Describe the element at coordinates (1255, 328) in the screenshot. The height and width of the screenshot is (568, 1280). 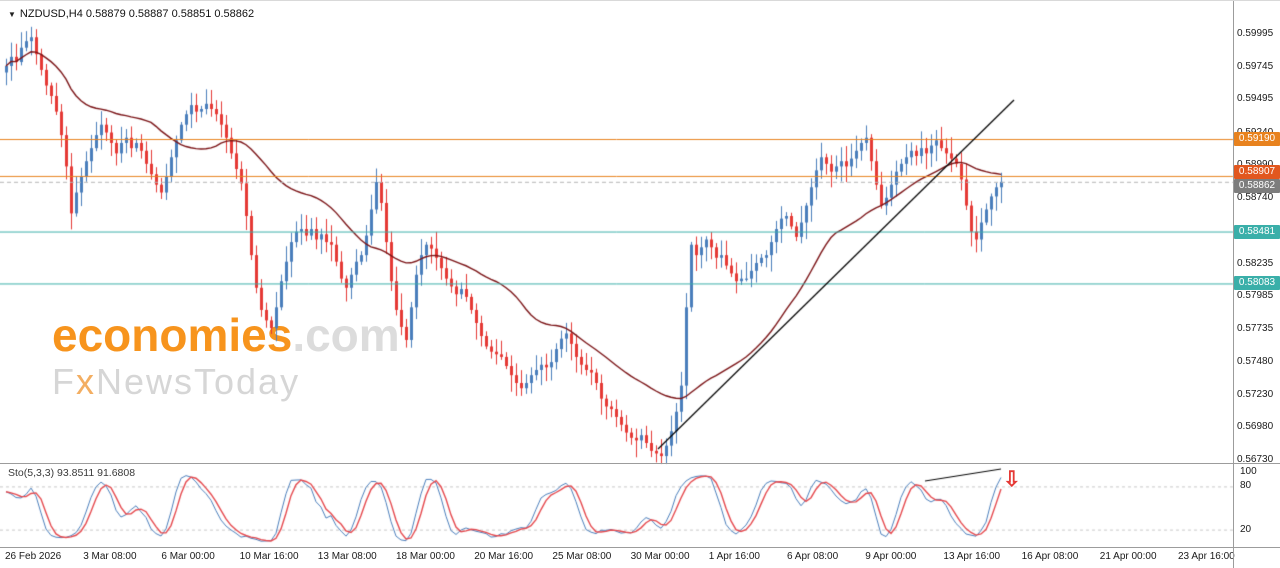
I see `price-axis-label: 0.57735` at that location.